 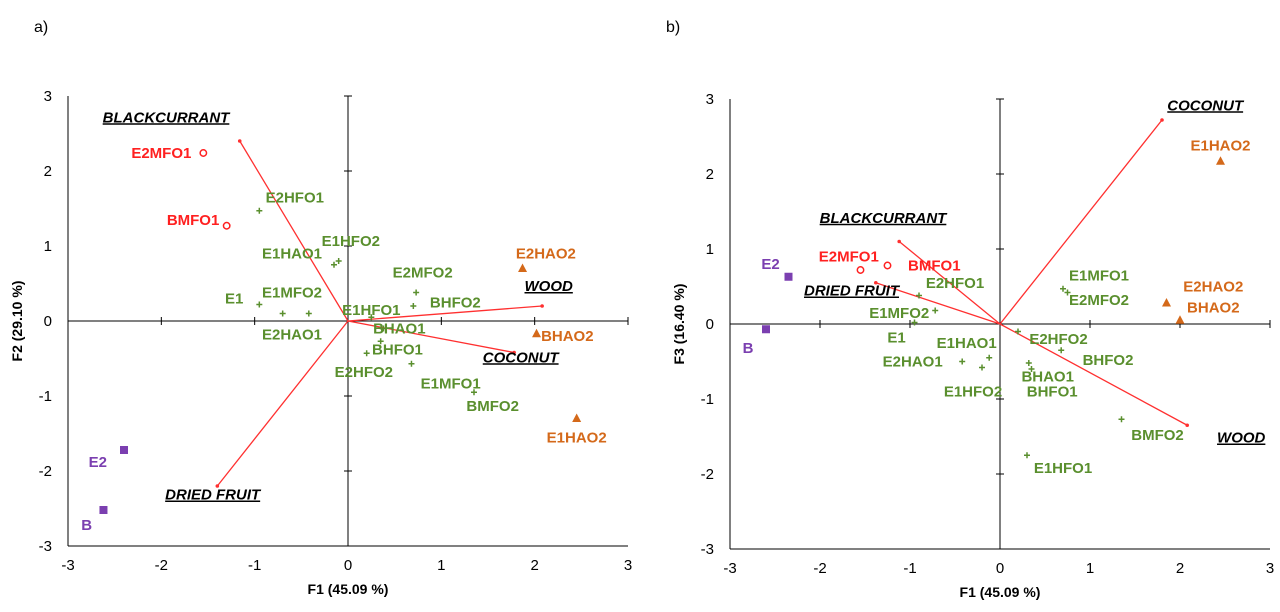 I want to click on point-label: E2HAO1, so click(x=913, y=362).